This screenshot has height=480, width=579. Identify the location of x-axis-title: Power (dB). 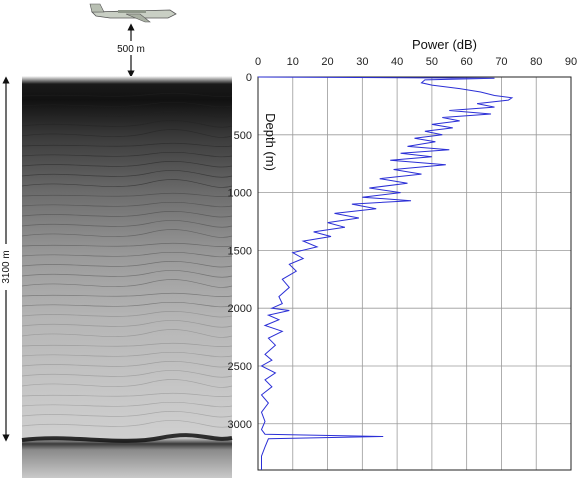
(444, 44).